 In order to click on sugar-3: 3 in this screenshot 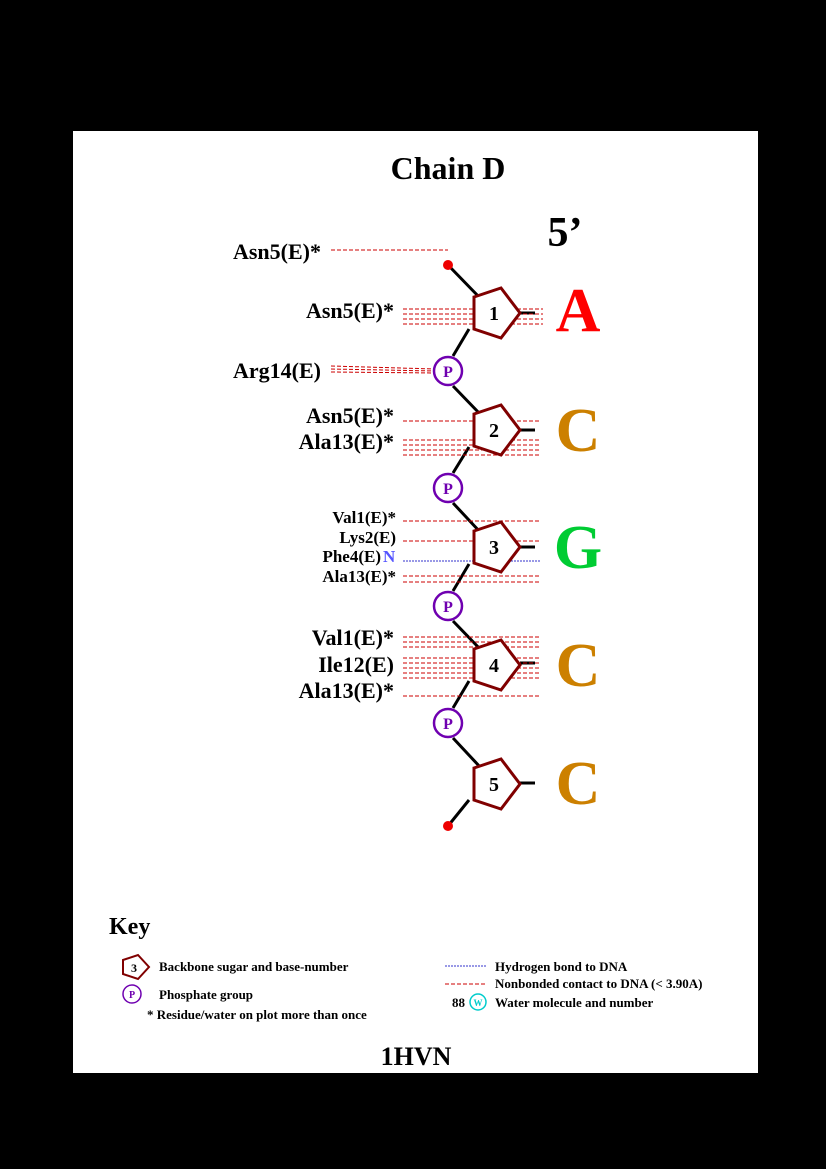, I will do `click(497, 547)`.